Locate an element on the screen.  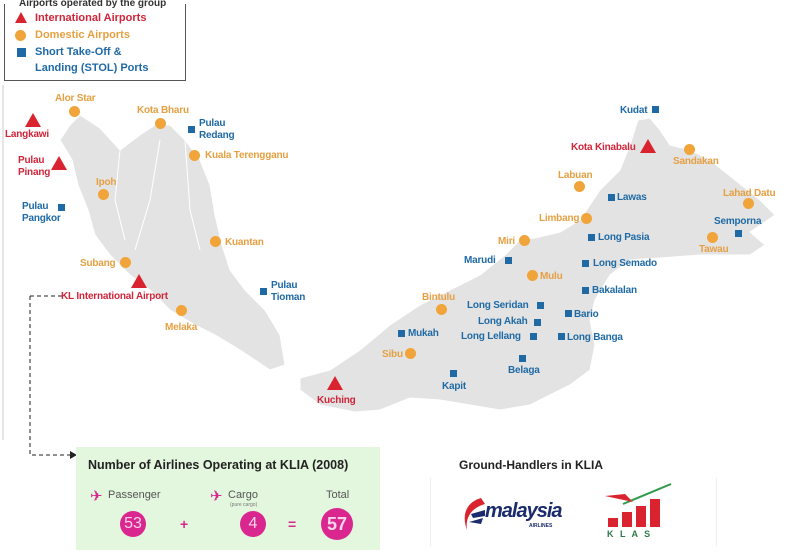
label-pulau-tioman: Pulau is located at coordinates (284, 285).